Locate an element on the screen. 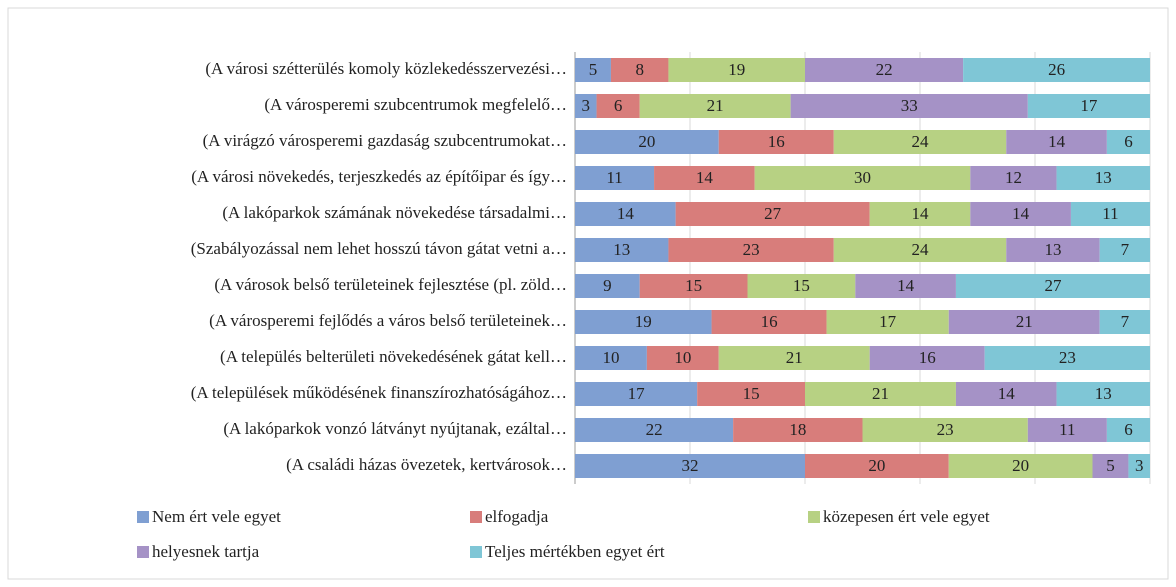  legend-label: Nem ért vele egyet is located at coordinates (216, 516).